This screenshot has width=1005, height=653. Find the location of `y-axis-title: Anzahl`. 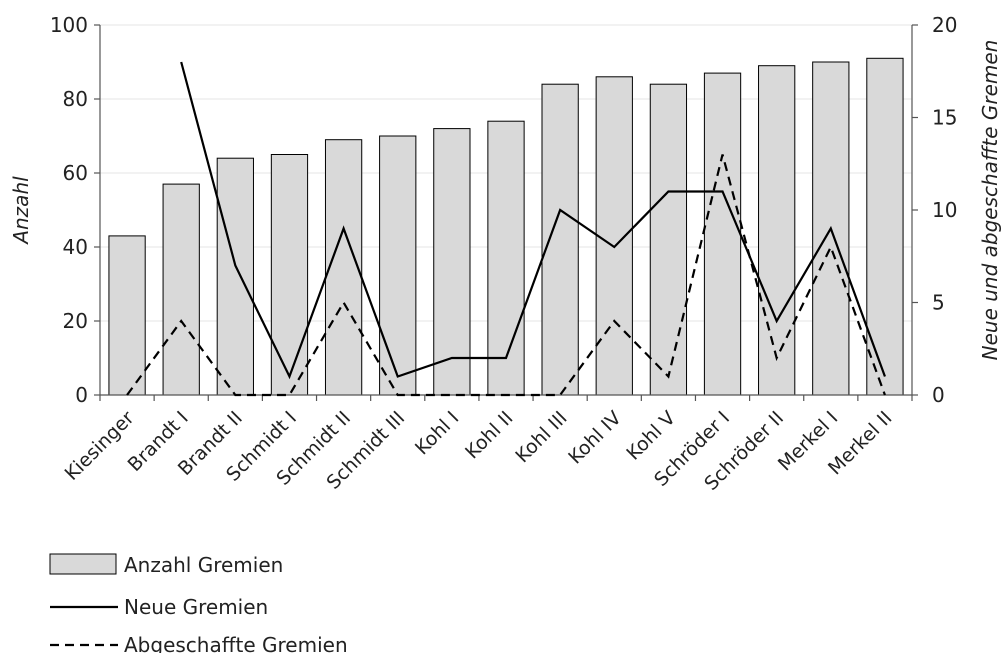

y-axis-title: Anzahl is located at coordinates (21, 211).